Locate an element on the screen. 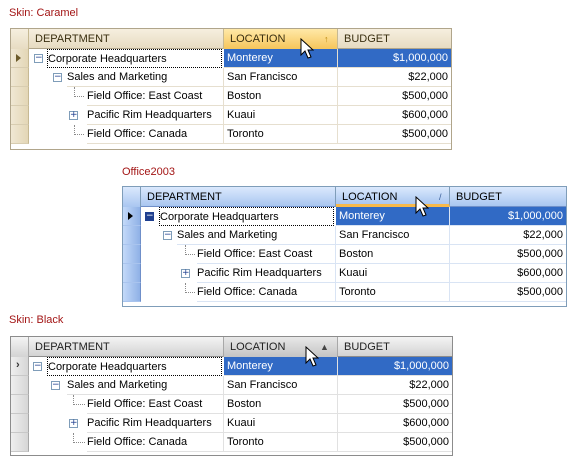 The image size is (573, 463). column-header-location: LOCATION ▲ is located at coordinates (281, 347).